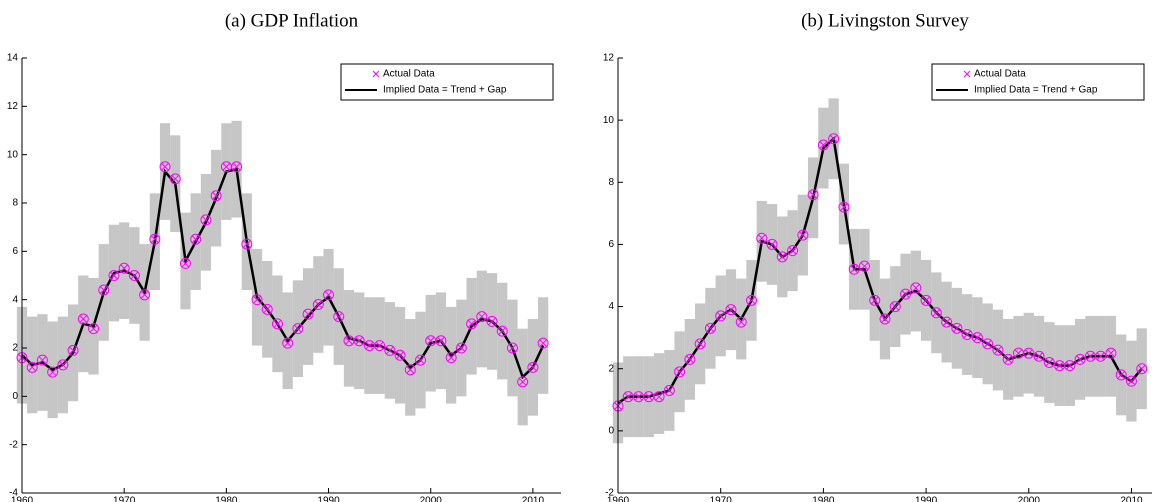 The width and height of the screenshot is (1154, 502). What do you see at coordinates (823, 499) in the screenshot?
I see `x-tick-label: 1980` at bounding box center [823, 499].